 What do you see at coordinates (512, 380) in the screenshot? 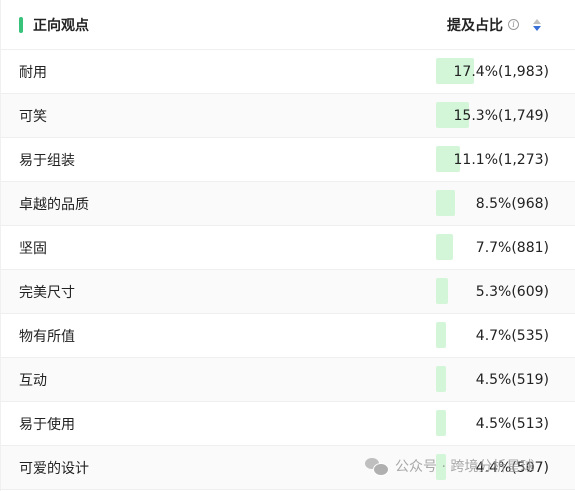
I see `mention-share-value: 4.5%(519)` at bounding box center [512, 380].